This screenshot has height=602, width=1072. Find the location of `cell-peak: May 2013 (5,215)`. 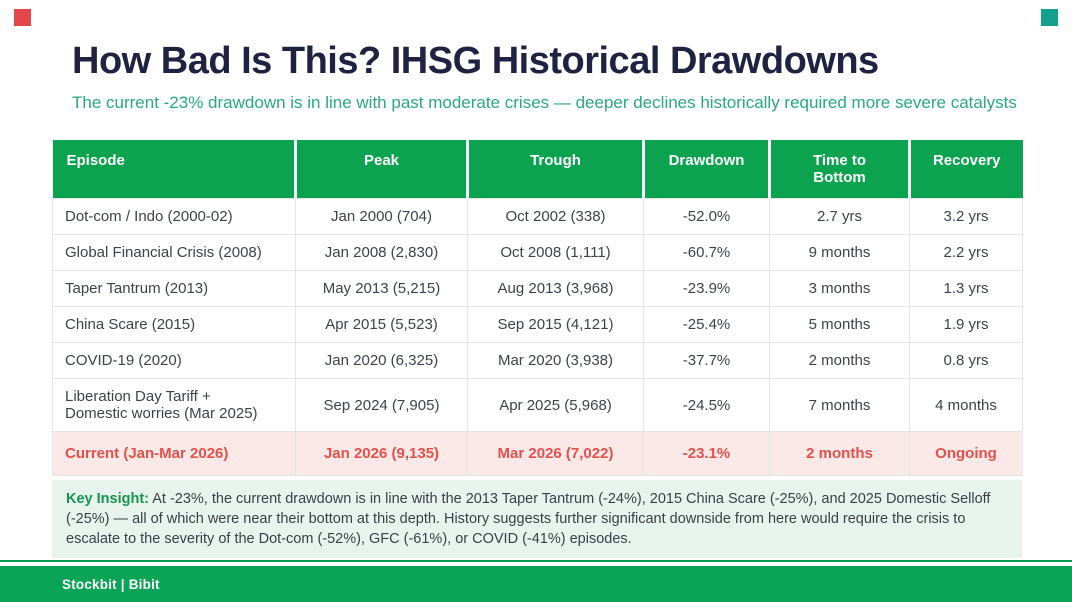

cell-peak: May 2013 (5,215) is located at coordinates (381, 288).